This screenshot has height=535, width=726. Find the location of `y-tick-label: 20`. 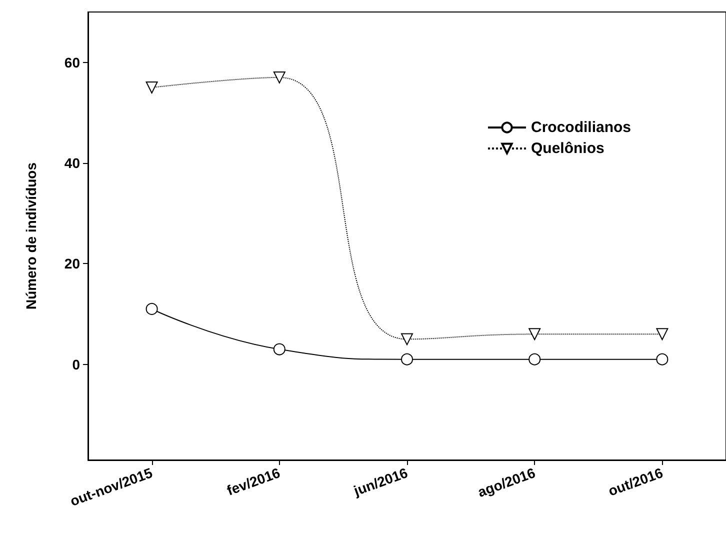

y-tick-label: 20 is located at coordinates (72, 264).